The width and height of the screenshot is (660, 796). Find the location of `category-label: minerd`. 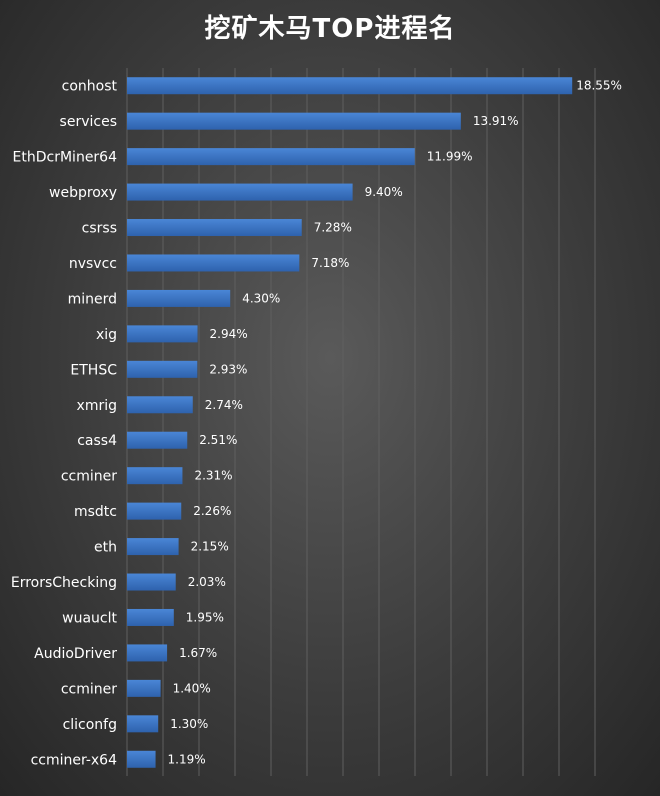

category-label: minerd is located at coordinates (92, 299).